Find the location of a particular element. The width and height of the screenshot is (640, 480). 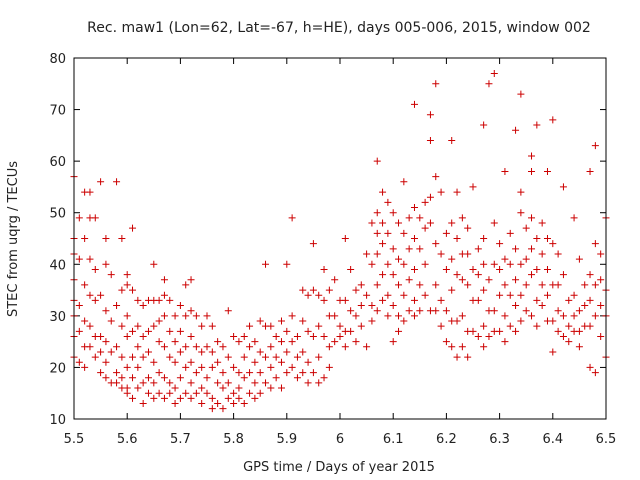

x-tick-label: 5.8 is located at coordinates (233, 439).